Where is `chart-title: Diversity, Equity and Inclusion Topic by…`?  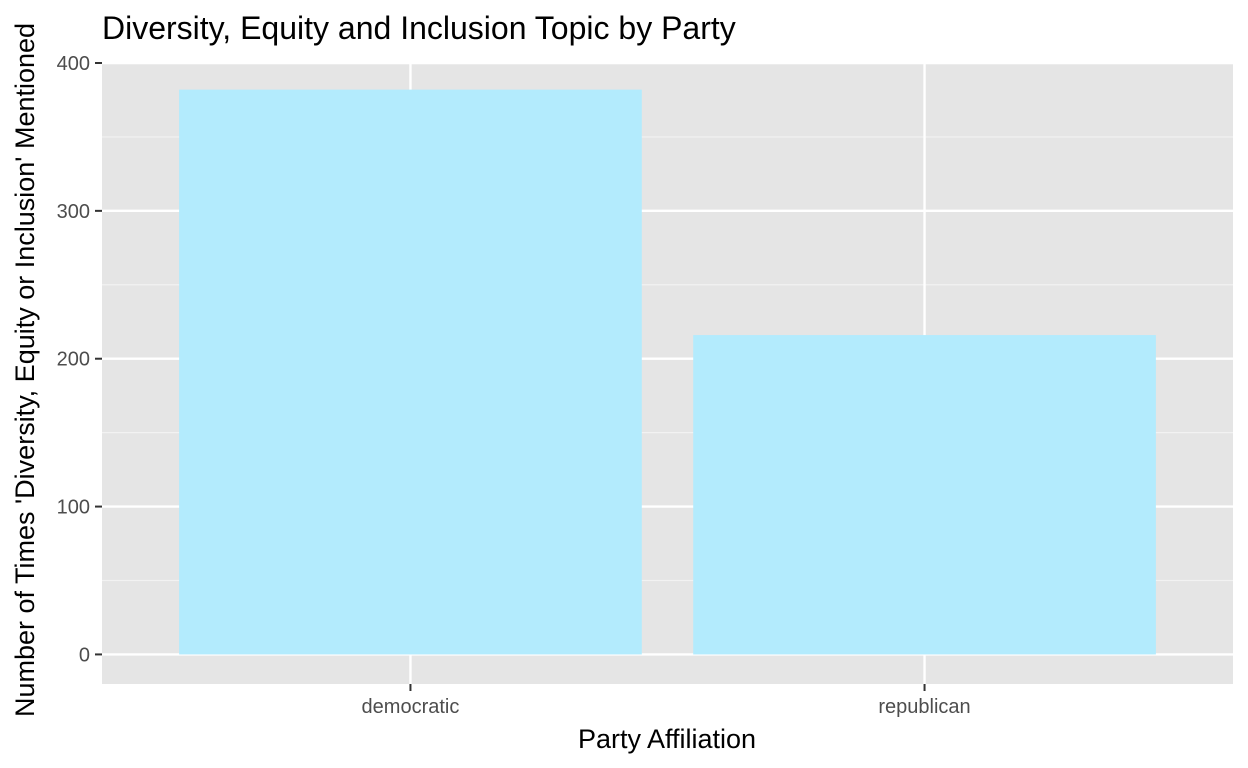
chart-title: Diversity, Equity and Inclusion Topic by… is located at coordinates (419, 28).